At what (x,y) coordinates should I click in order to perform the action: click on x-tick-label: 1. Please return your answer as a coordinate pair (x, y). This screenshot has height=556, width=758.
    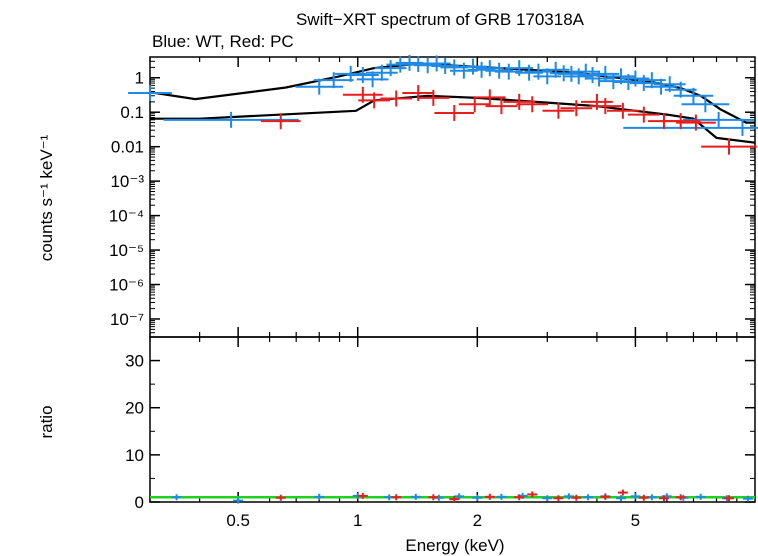
    Looking at the image, I should click on (357, 520).